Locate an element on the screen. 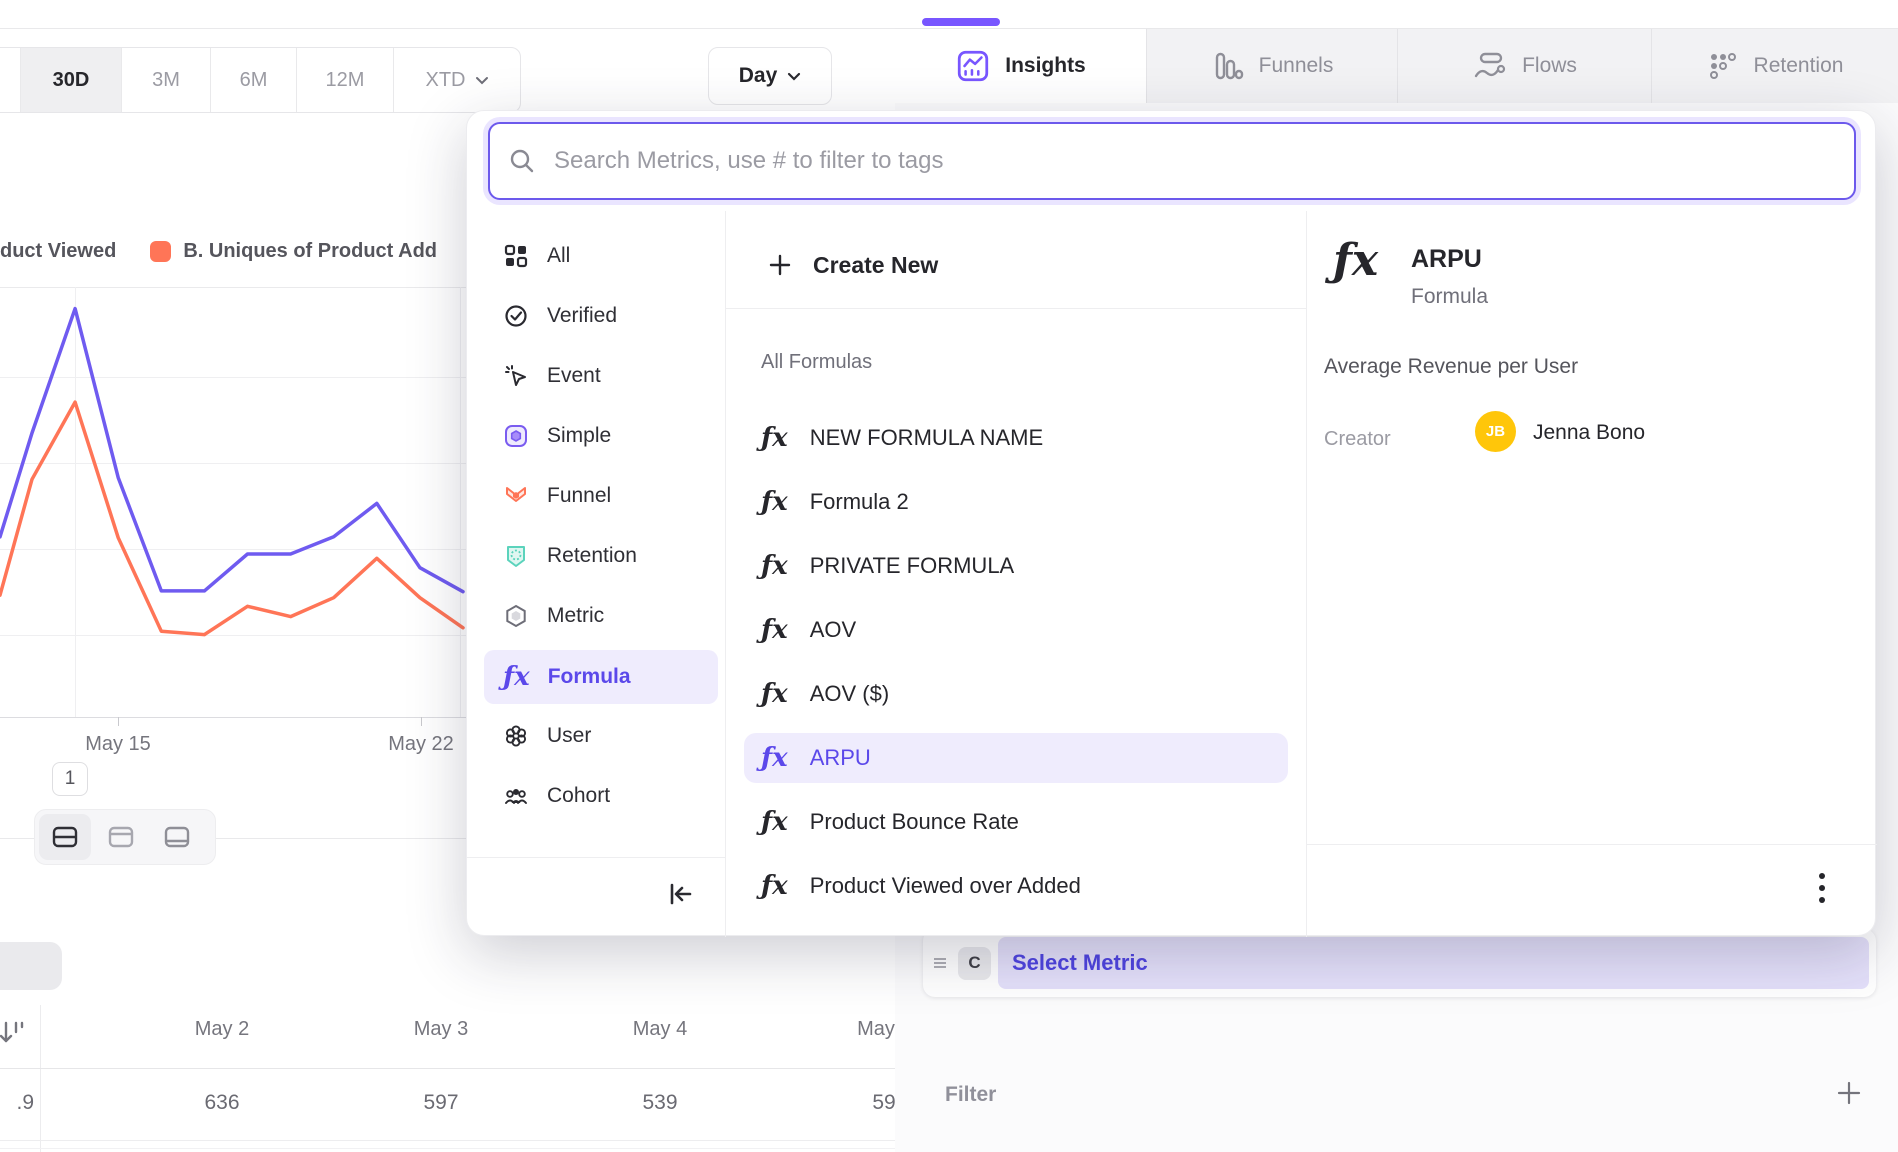  create-new-divider is located at coordinates (1015, 308).